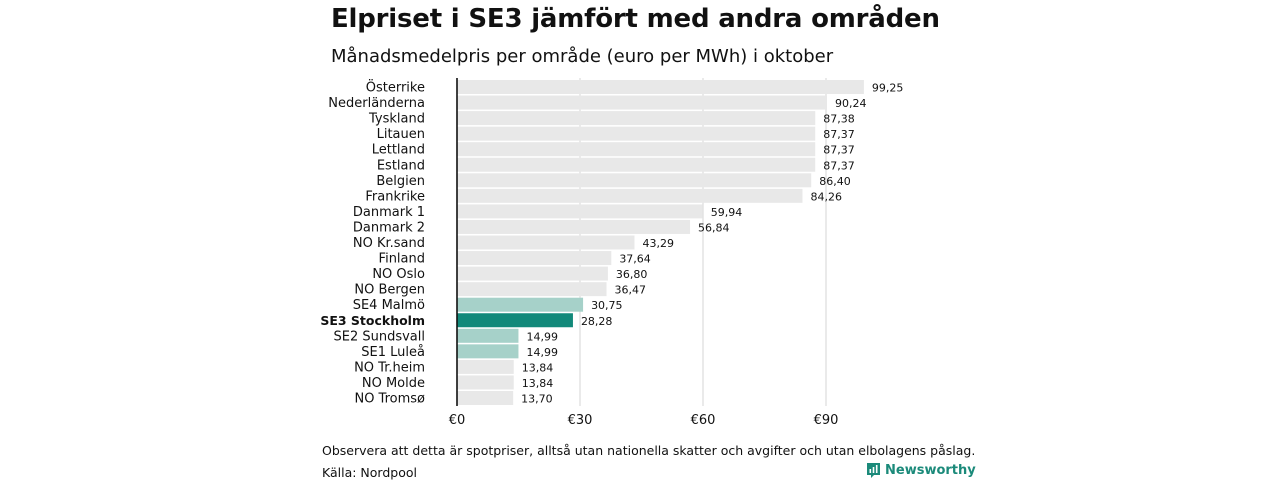  What do you see at coordinates (644, 420) in the screenshot?
I see `x-axis-ticks: €0 €30 €60 €90` at bounding box center [644, 420].